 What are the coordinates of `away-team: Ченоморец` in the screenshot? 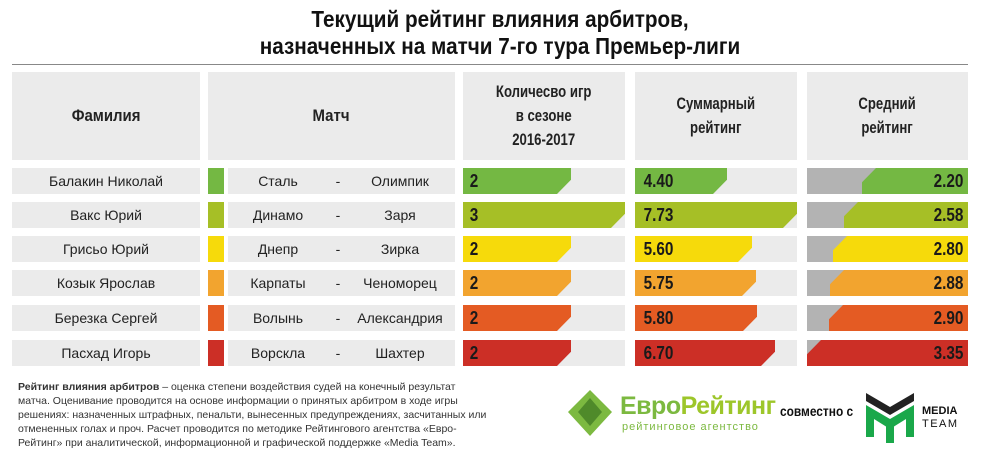 It's located at (400, 283).